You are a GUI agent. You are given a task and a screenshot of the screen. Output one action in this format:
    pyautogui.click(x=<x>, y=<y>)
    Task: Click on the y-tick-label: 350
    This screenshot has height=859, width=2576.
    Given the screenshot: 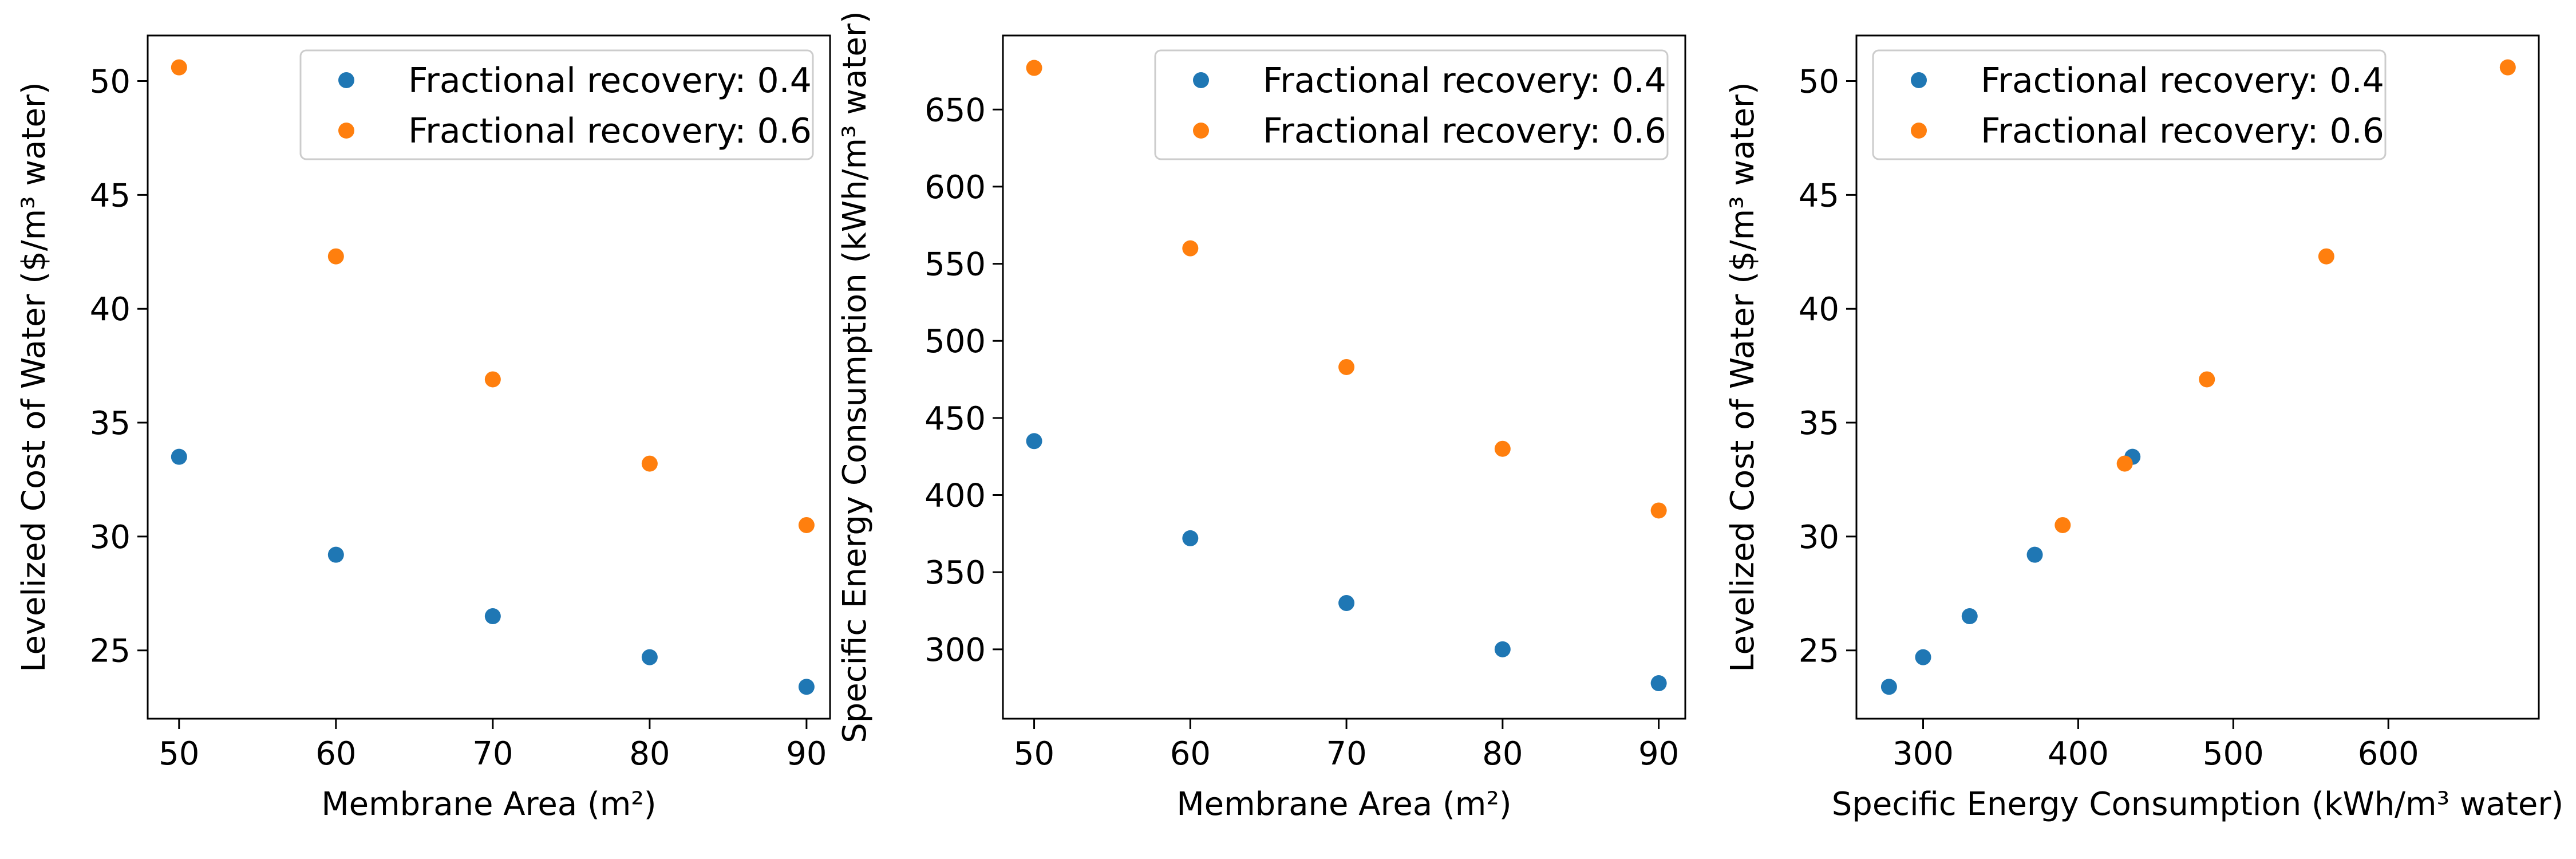 What is the action you would take?
    pyautogui.click(x=955, y=573)
    